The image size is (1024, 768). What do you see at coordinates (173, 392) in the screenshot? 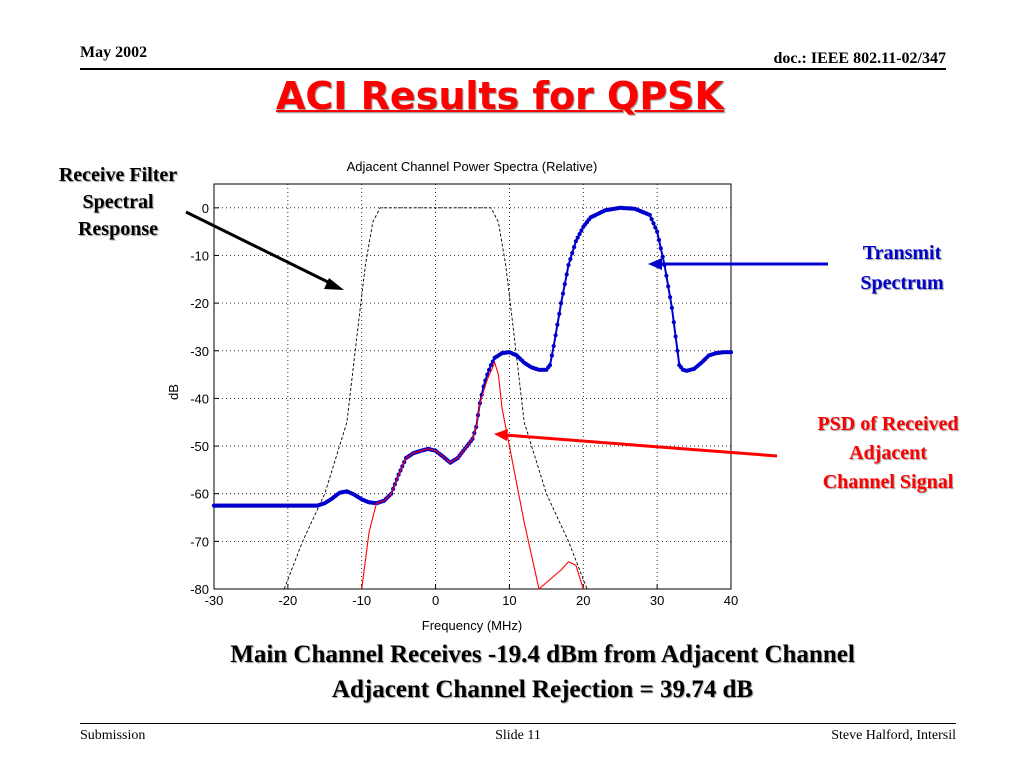
I see `y-axis-label: dB` at bounding box center [173, 392].